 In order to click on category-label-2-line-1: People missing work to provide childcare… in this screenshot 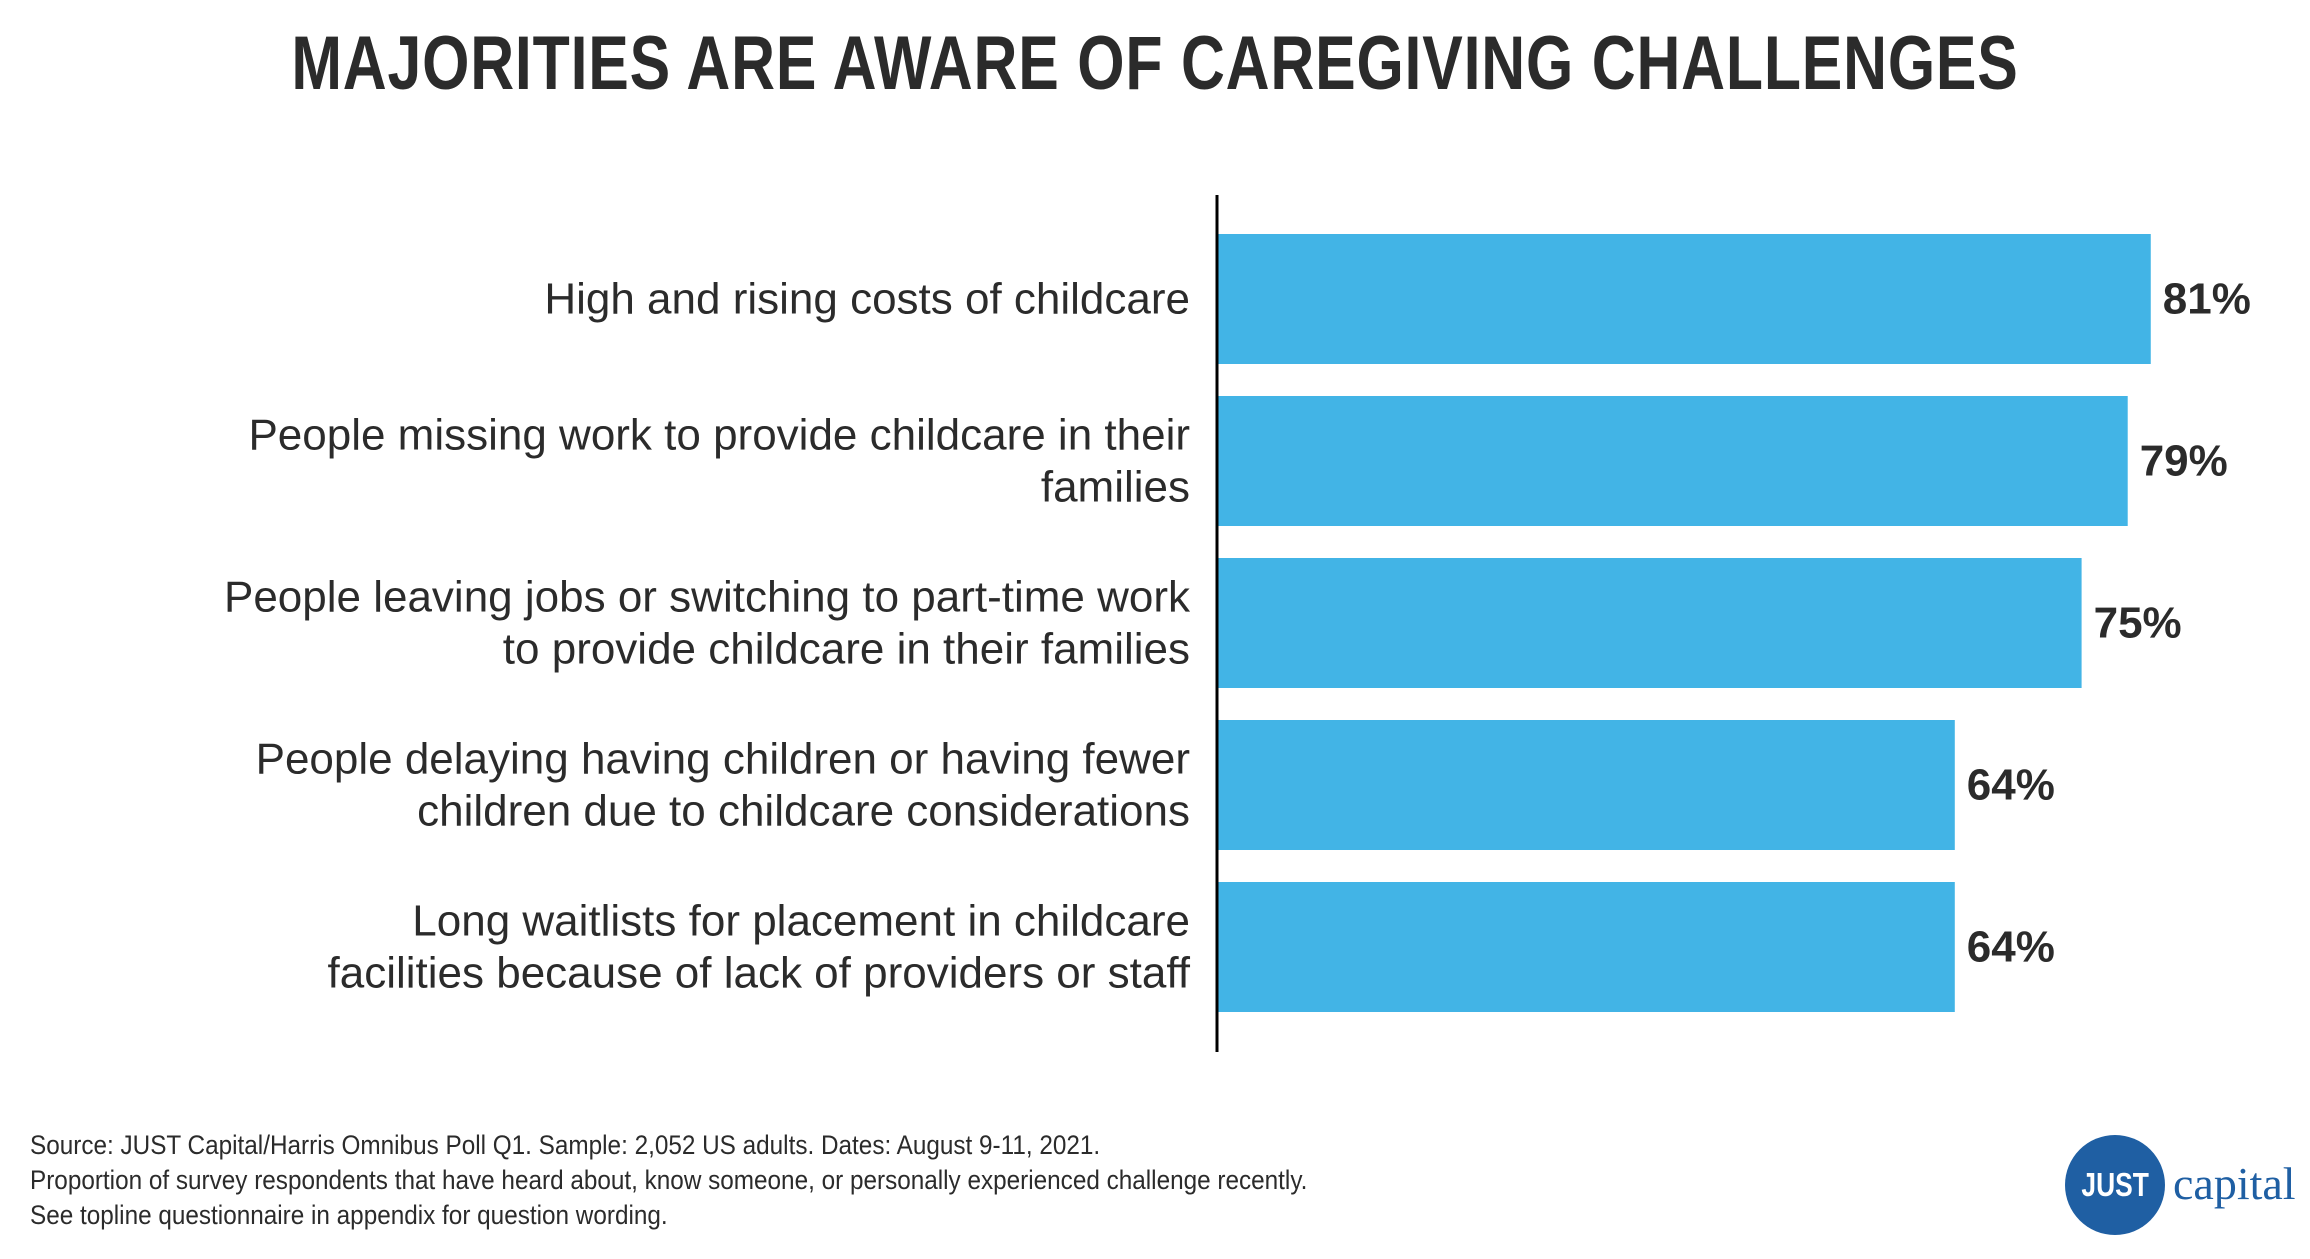, I will do `click(719, 435)`.